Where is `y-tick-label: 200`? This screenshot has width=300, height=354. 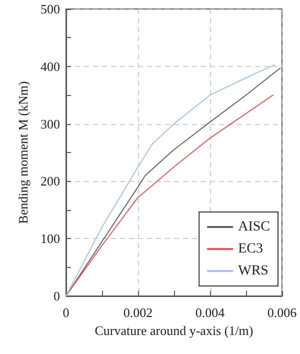
y-tick-label: 200 is located at coordinates (50, 181).